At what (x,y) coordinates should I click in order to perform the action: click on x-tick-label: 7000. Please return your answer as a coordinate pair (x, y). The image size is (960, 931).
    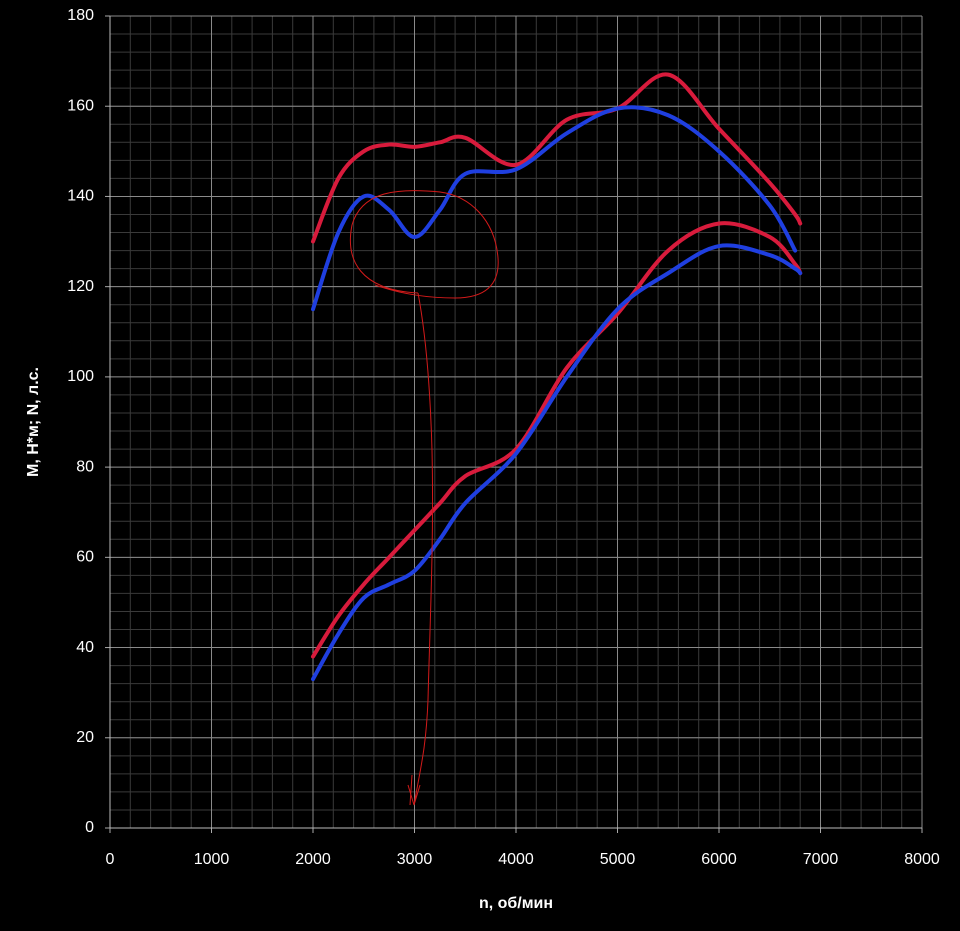
    Looking at the image, I should click on (821, 859).